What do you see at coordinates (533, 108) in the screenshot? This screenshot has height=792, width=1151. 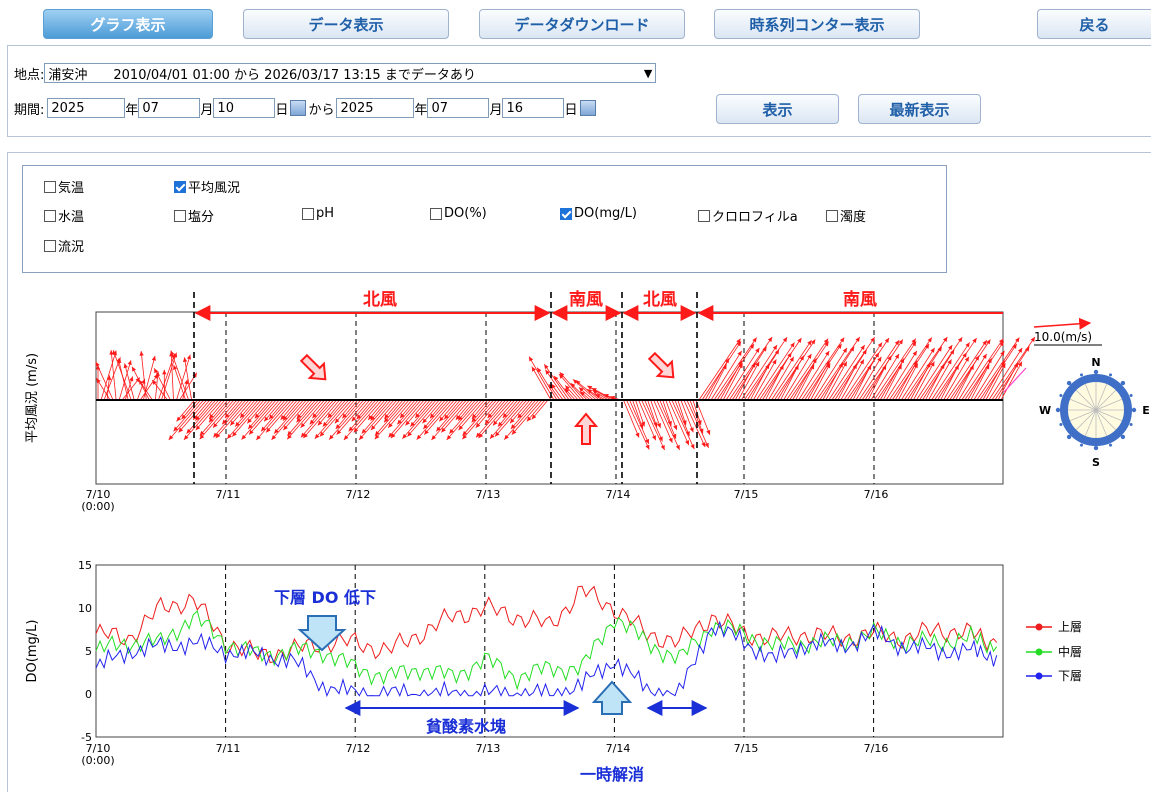 I see `end-day-input` at bounding box center [533, 108].